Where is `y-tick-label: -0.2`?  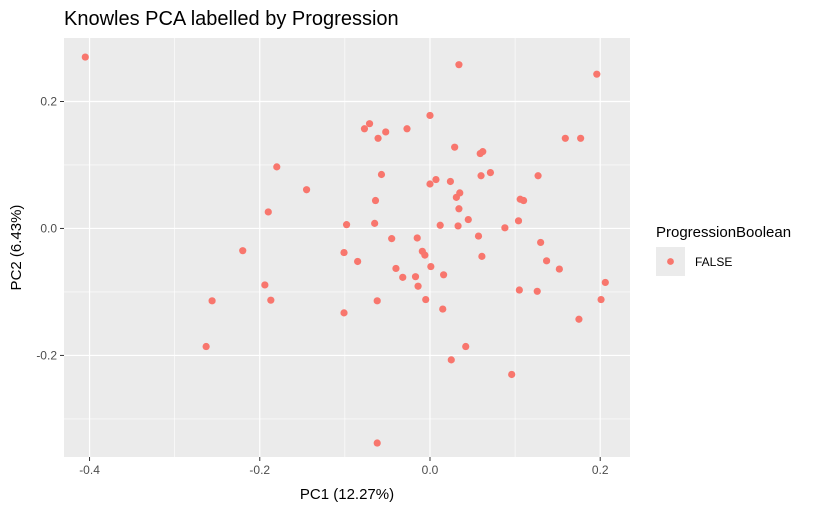 y-tick-label: -0.2 is located at coordinates (46, 355).